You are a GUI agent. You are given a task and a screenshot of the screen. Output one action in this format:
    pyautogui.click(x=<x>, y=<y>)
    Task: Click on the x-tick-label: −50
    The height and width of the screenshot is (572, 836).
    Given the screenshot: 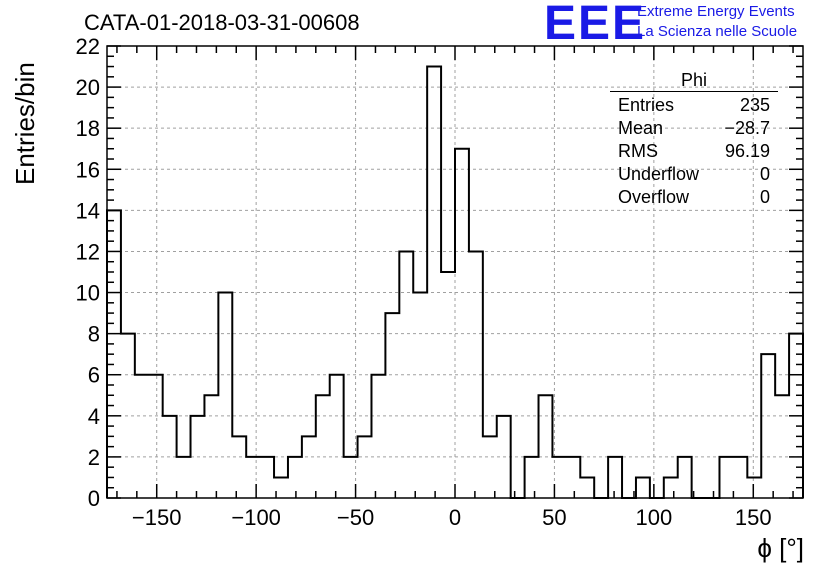 What is the action you would take?
    pyautogui.click(x=355, y=517)
    